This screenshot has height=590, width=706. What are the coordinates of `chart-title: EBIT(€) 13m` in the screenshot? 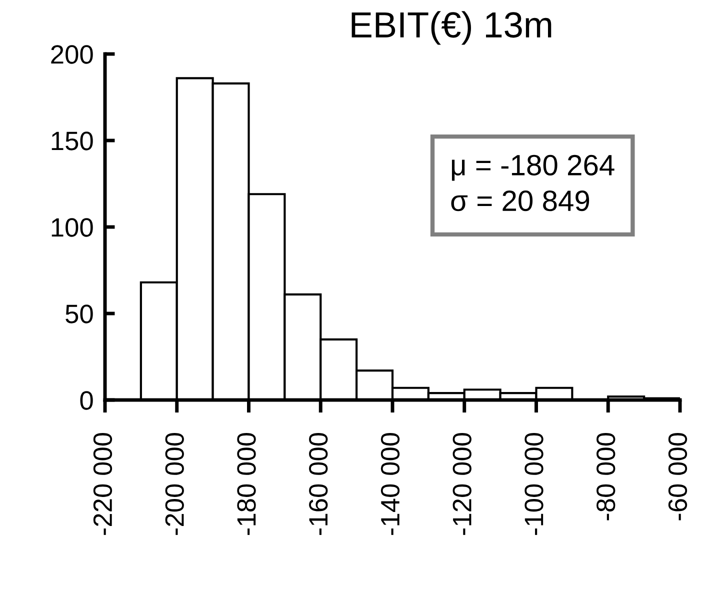 It's located at (452, 28).